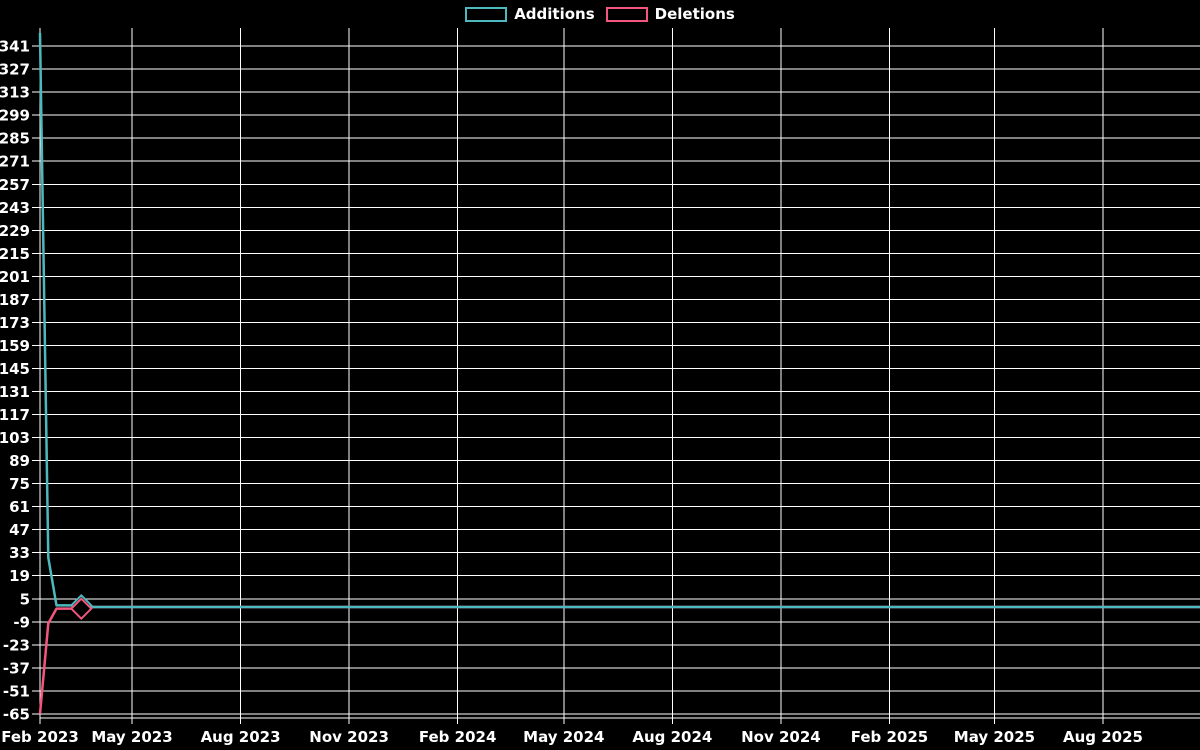  Describe the element at coordinates (626, 14) in the screenshot. I see `deletions-swatch-icon` at that location.